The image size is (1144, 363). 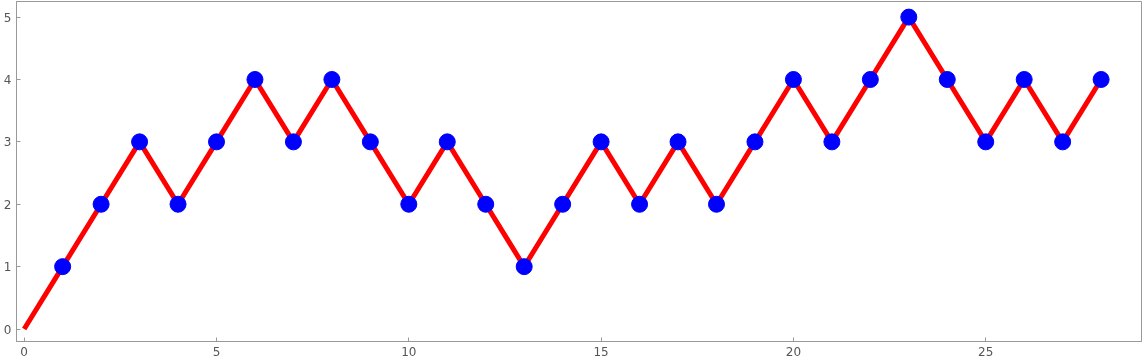 What do you see at coordinates (793, 351) in the screenshot?
I see `x-tick-label: 20` at bounding box center [793, 351].